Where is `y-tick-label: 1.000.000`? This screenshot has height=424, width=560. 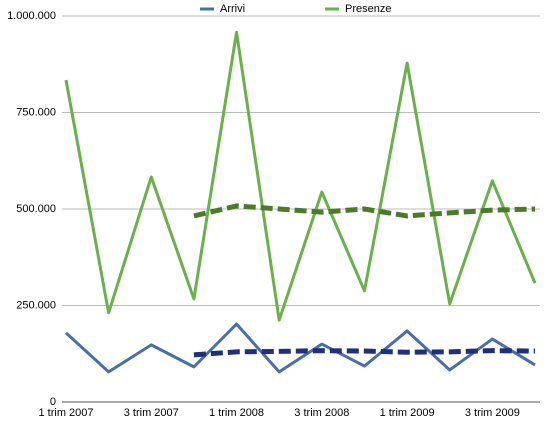 y-tick-label: 1.000.000 is located at coordinates (31, 16).